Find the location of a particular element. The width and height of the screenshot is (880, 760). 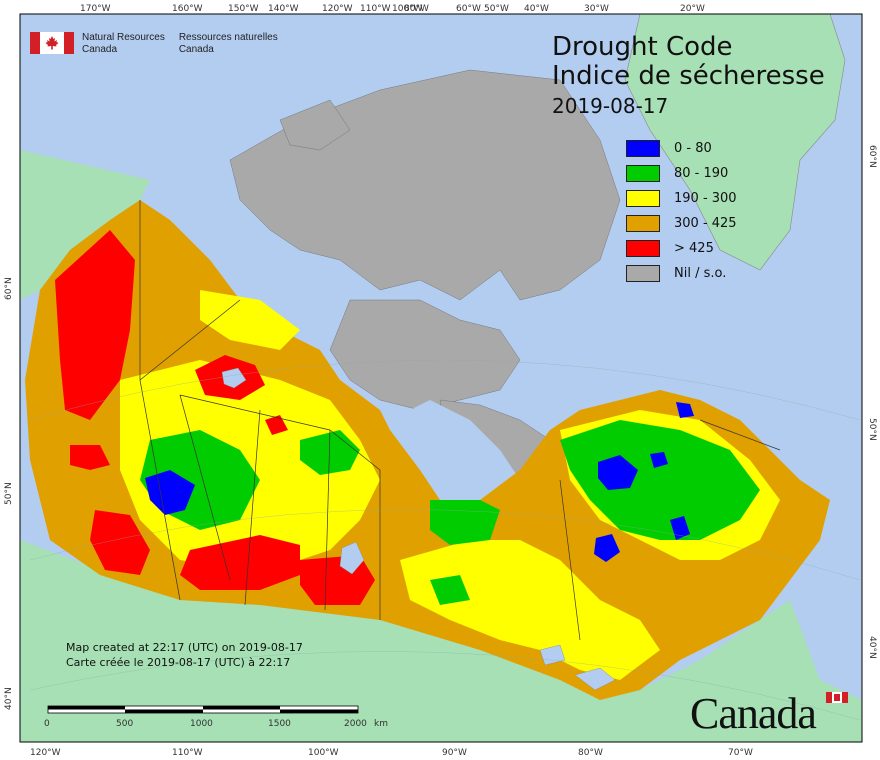

top-lon-label: 50°W is located at coordinates (496, 9).